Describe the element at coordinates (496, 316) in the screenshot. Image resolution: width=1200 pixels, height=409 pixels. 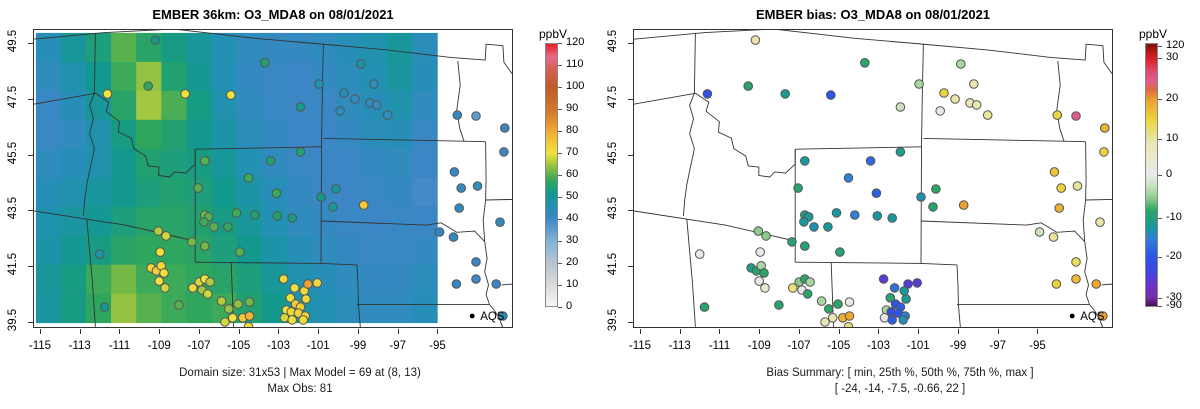
I see `border-mo-river` at that location.